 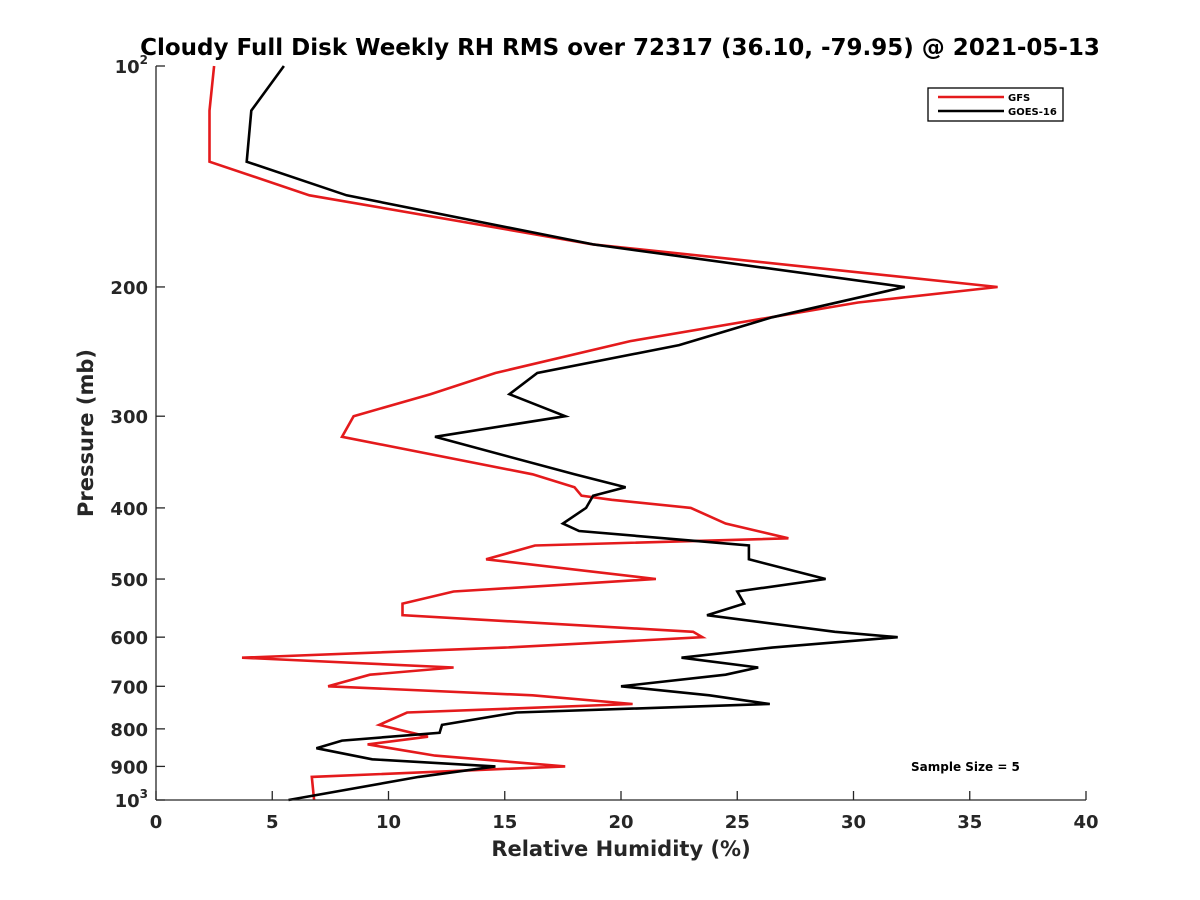 What do you see at coordinates (620, 822) in the screenshot?
I see `x-tick-label: 20` at bounding box center [620, 822].